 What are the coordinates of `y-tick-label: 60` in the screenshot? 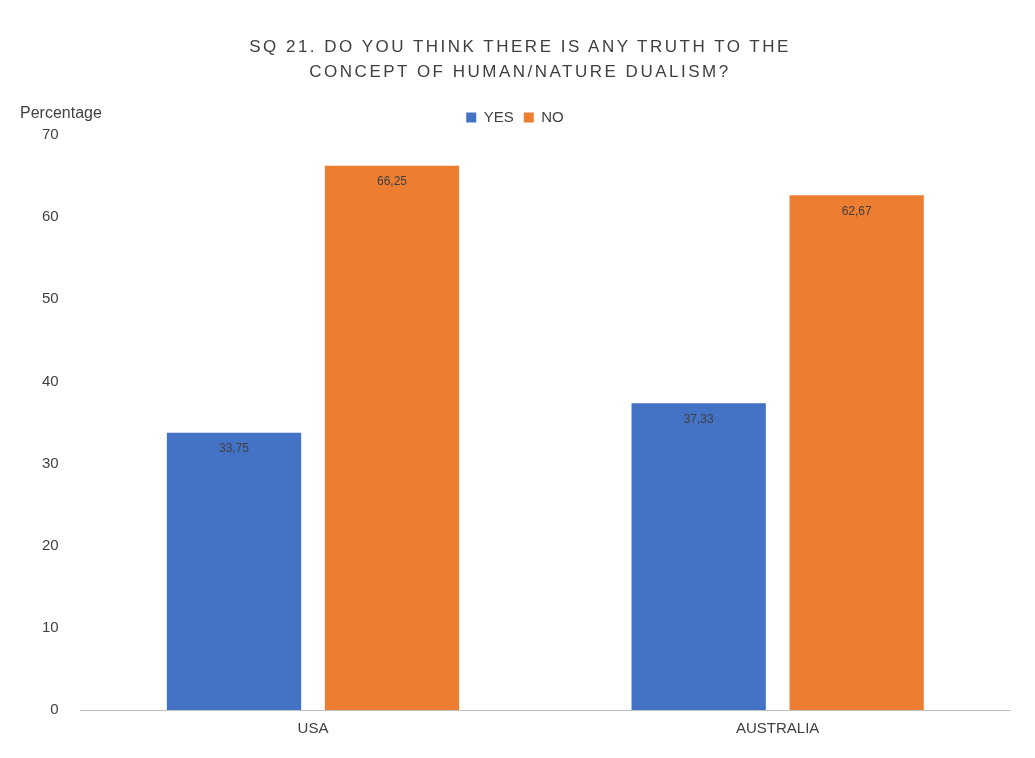 It's located at (50, 216).